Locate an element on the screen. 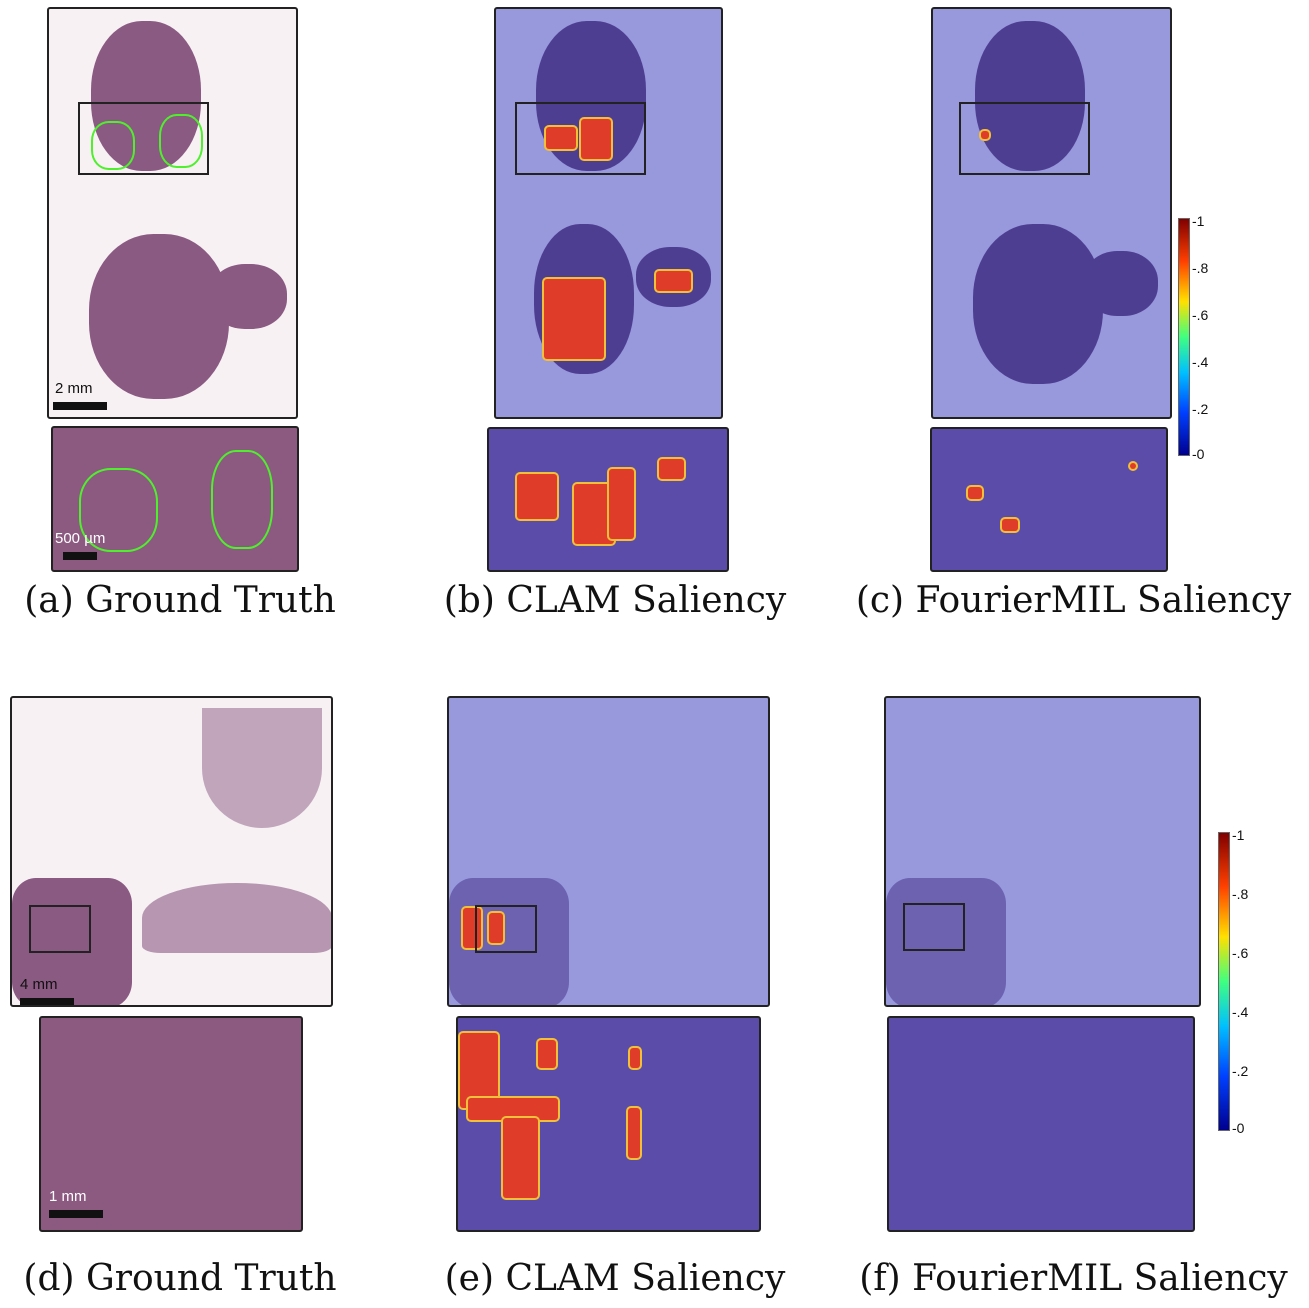 The width and height of the screenshot is (1309, 1308). scale-label: 4 mm is located at coordinates (39, 984).